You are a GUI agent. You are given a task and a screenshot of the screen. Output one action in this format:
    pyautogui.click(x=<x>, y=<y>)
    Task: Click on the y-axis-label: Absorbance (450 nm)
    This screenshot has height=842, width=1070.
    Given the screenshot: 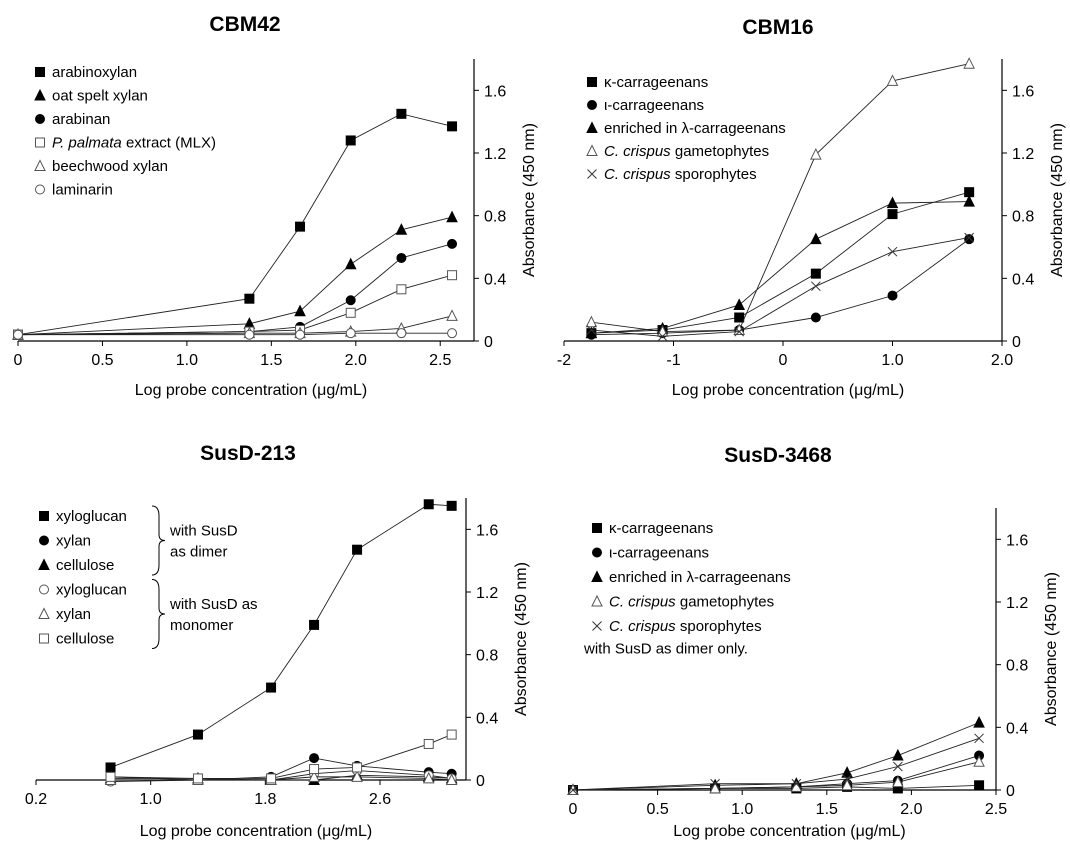 What is the action you would take?
    pyautogui.click(x=521, y=639)
    